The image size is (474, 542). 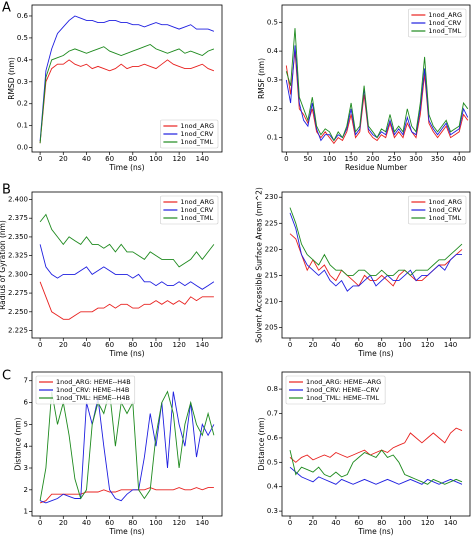 What do you see at coordinates (261, 443) in the screenshot?
I see `y-axis-label: Distance (nm)` at bounding box center [261, 443].